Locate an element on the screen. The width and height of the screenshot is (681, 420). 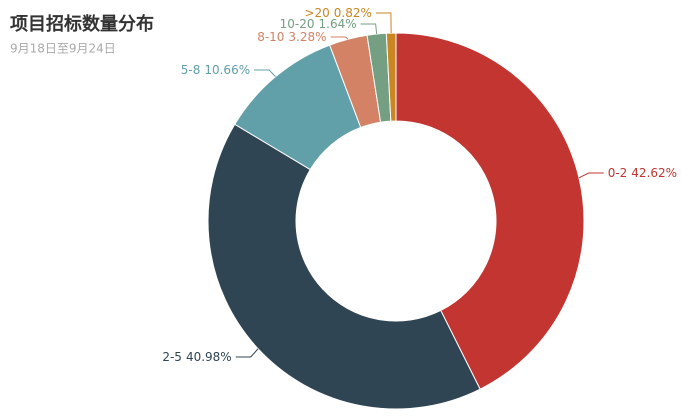
slice-label: 0-2 42.62% is located at coordinates (642, 173).